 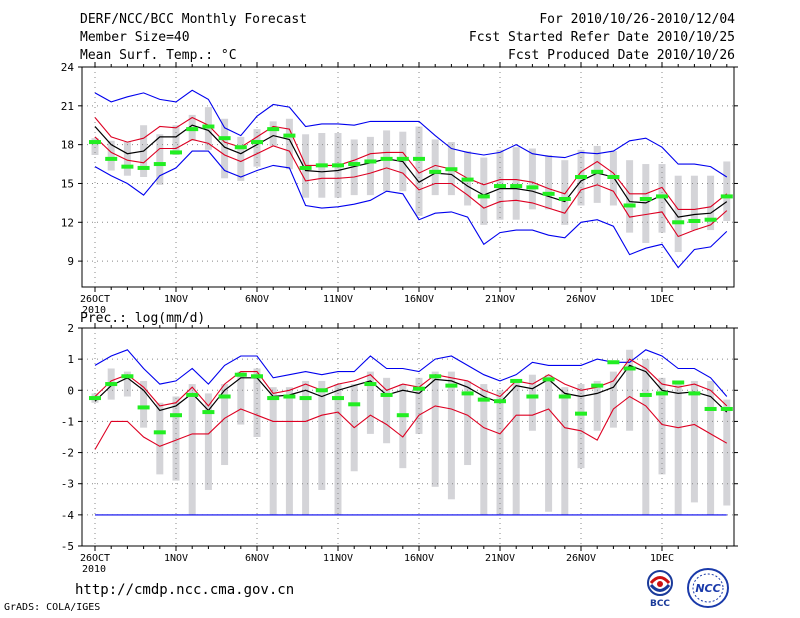 I want to click on y-tick-label: 2, so click(x=70, y=328).